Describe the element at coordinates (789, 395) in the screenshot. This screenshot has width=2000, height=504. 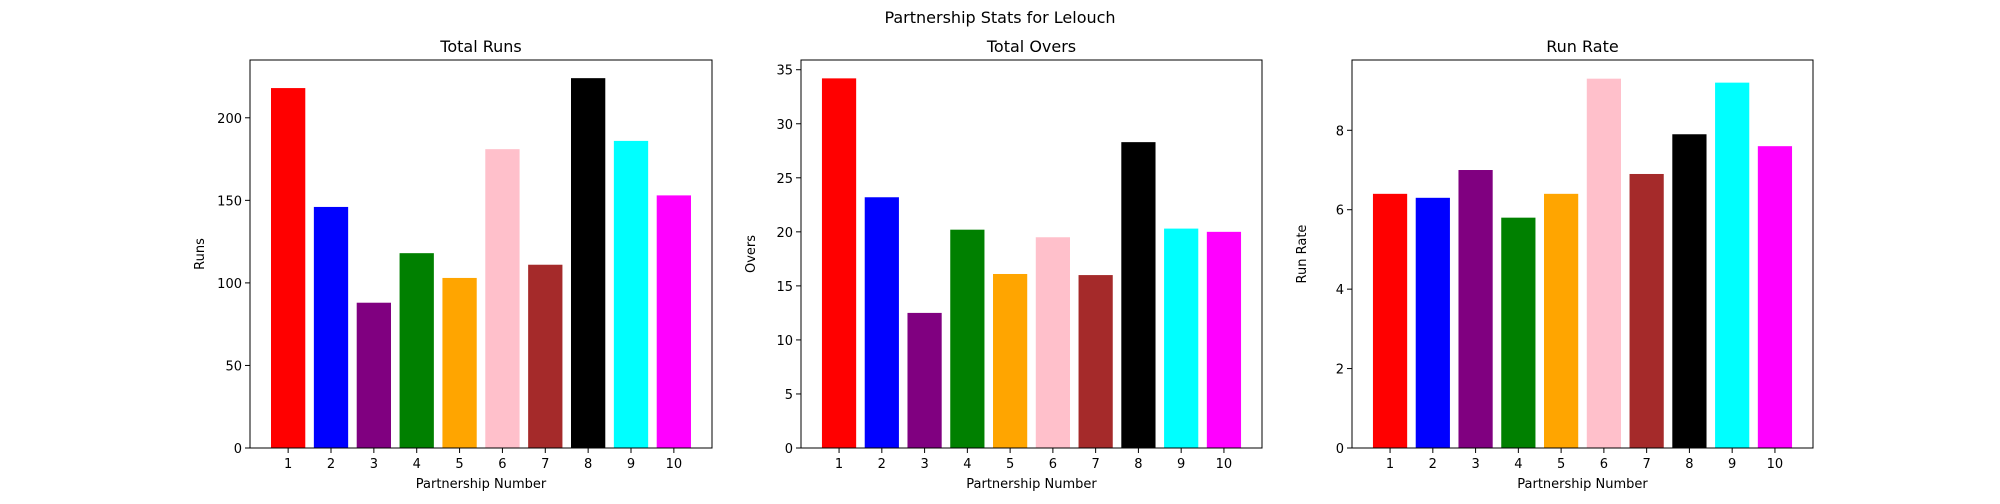
I see `y-tick-label: 5` at that location.